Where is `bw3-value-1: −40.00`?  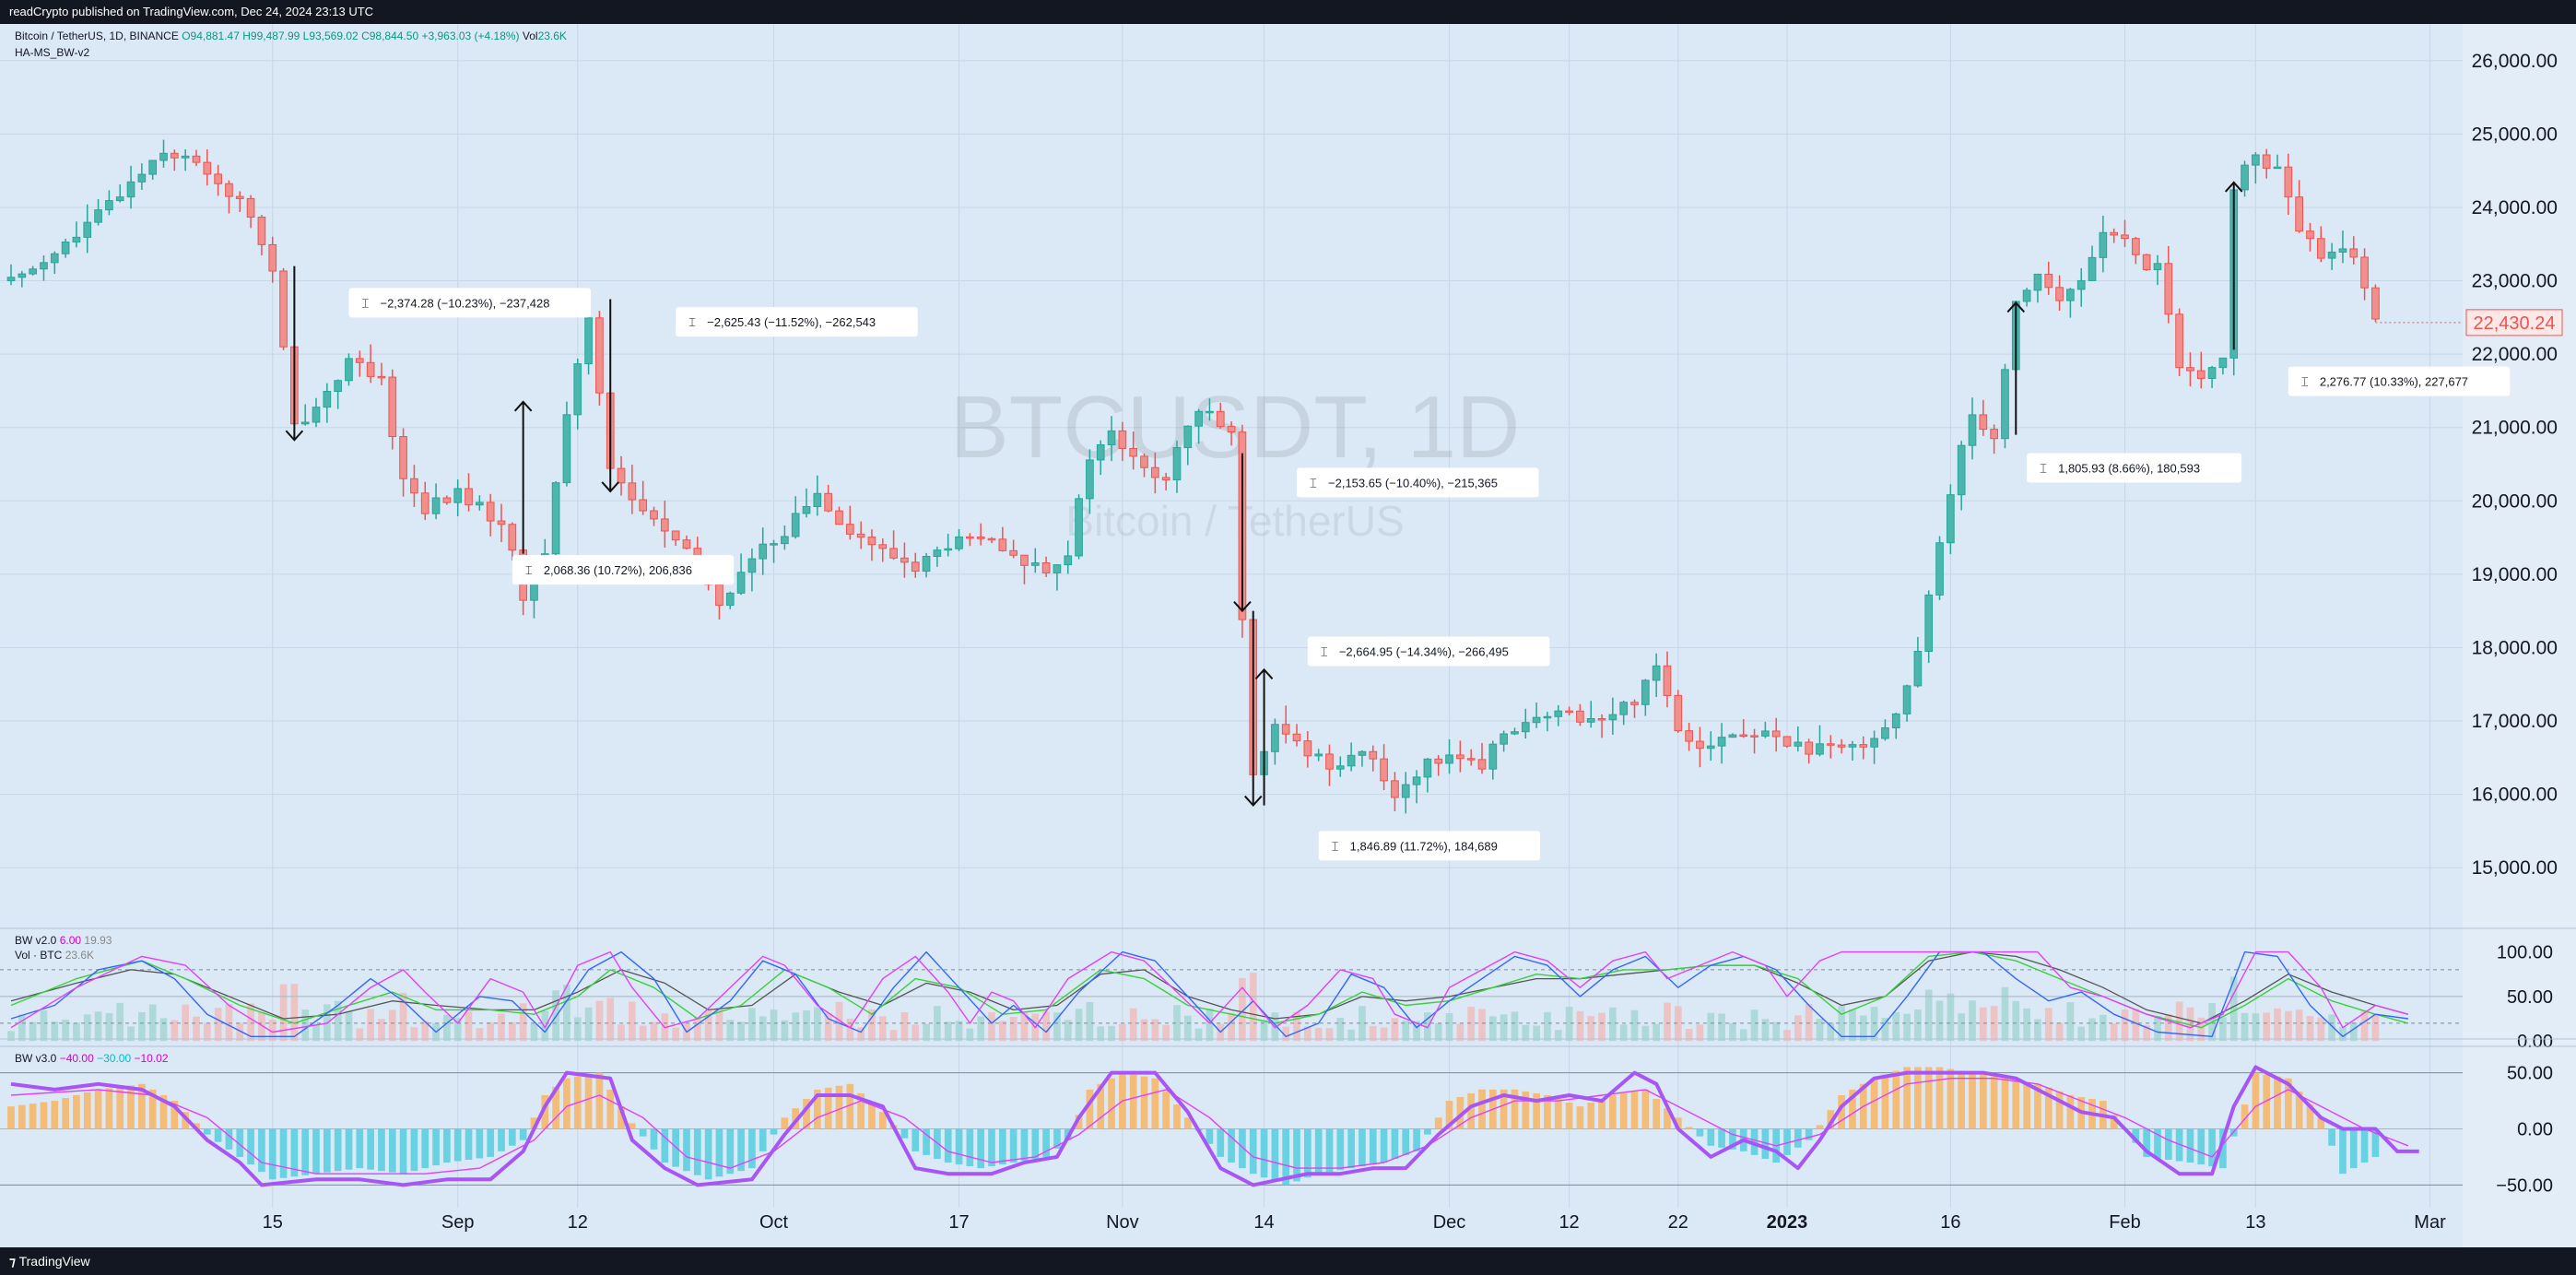 bw3-value-1: −40.00 is located at coordinates (76, 1059).